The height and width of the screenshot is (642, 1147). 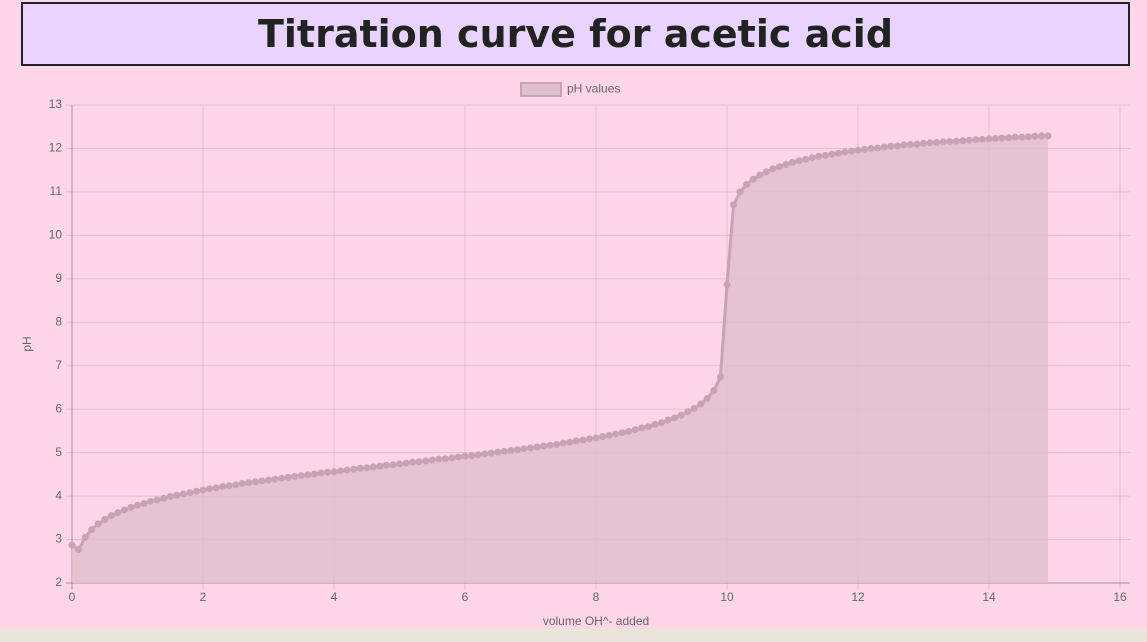 I want to click on y-tick-label: 3, so click(x=58, y=539).